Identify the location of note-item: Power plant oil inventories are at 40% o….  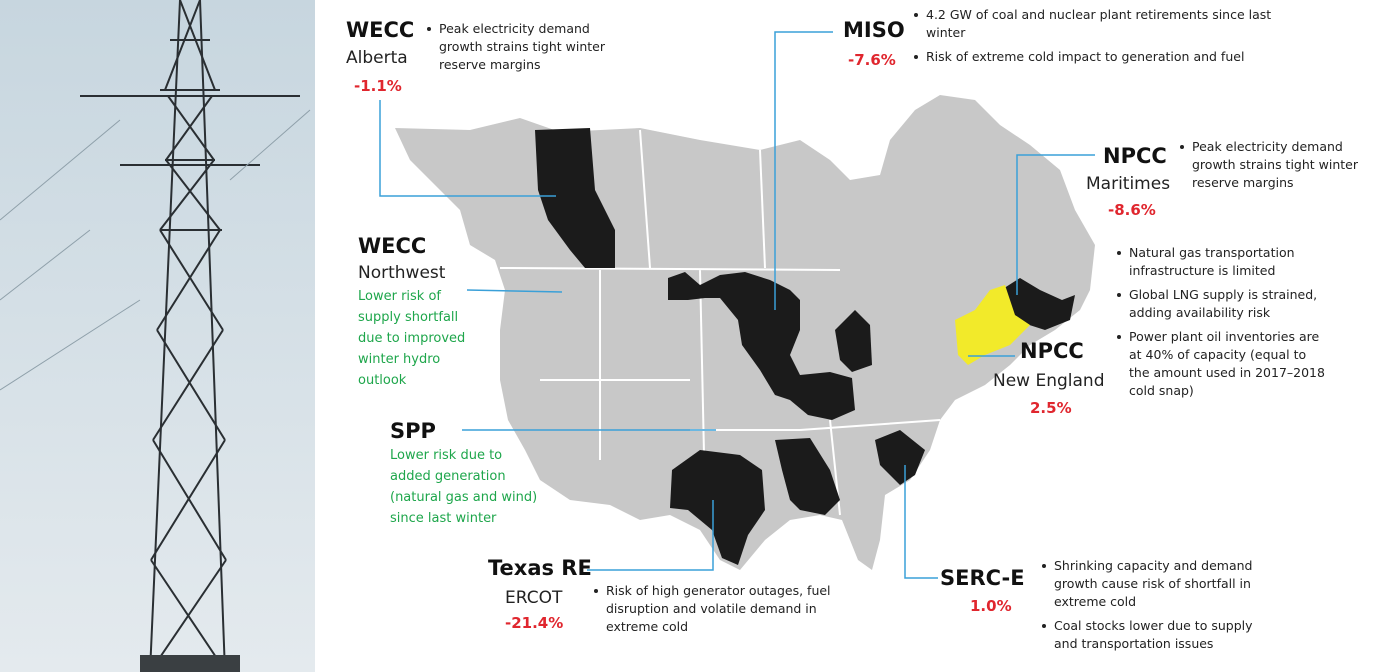
(1222, 364).